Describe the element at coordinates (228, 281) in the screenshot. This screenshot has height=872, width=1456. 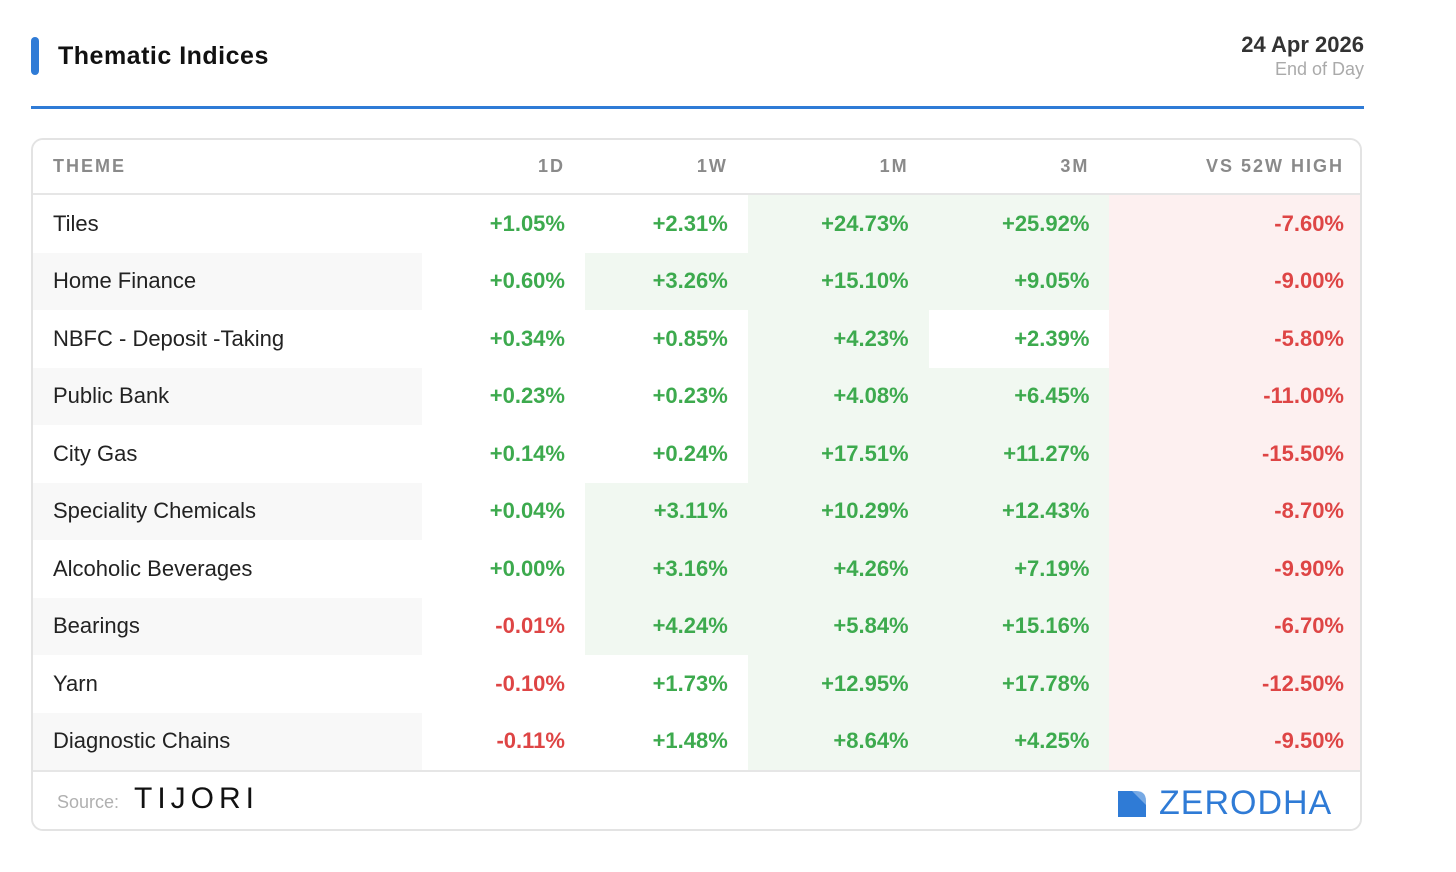
I see `theme-name: Home Finance` at that location.